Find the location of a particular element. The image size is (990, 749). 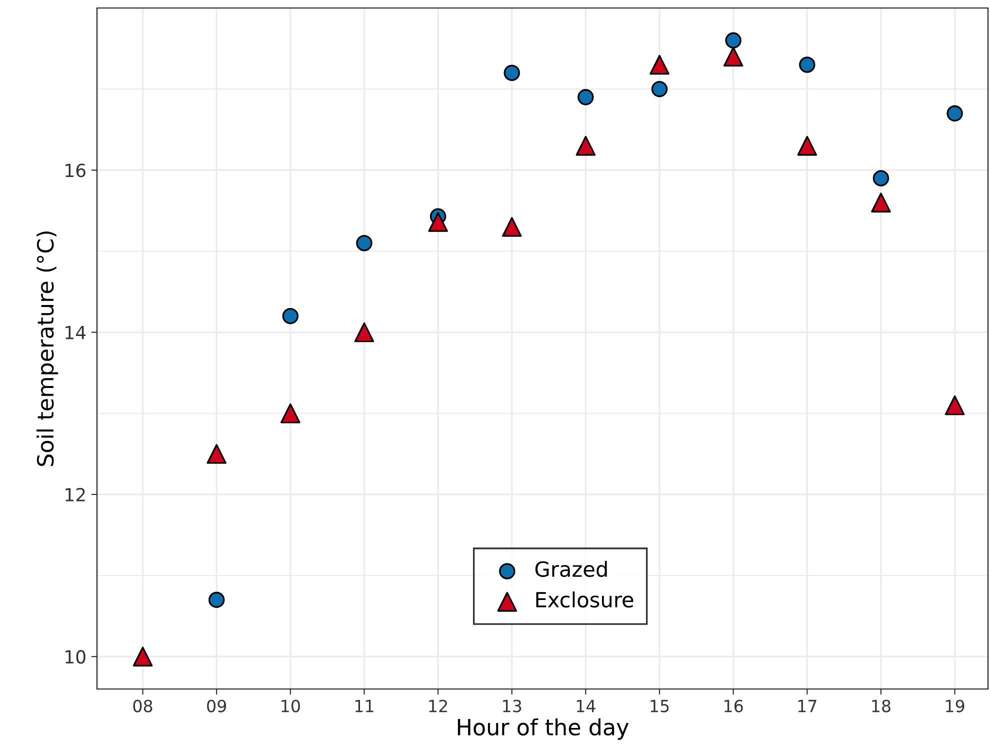

x-tick-label: 16 is located at coordinates (733, 706).